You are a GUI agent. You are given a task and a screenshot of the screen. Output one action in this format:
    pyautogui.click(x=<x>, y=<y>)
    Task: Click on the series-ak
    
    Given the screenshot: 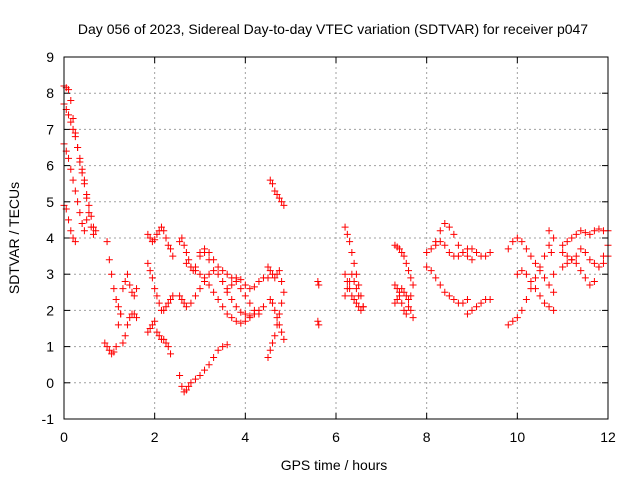 What is the action you would take?
    pyautogui.click(x=585, y=237)
    